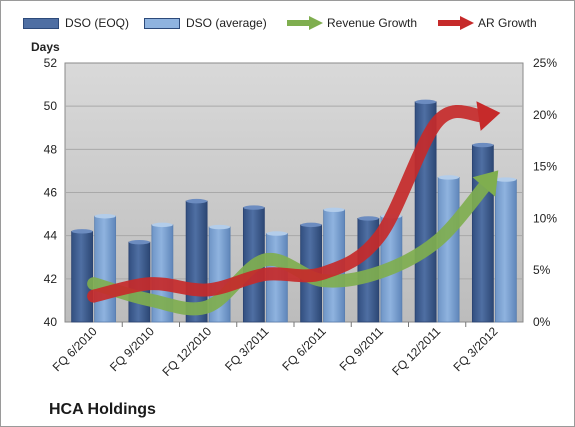 This screenshot has height=427, width=575. I want to click on y-right-tick-label: 15%, so click(545, 167).